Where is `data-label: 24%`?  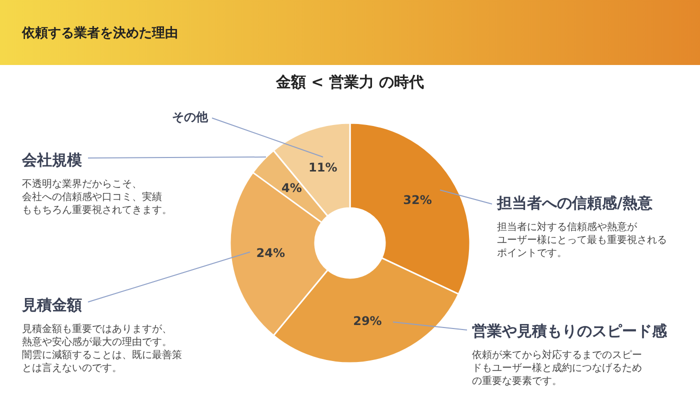 data-label: 24% is located at coordinates (270, 253).